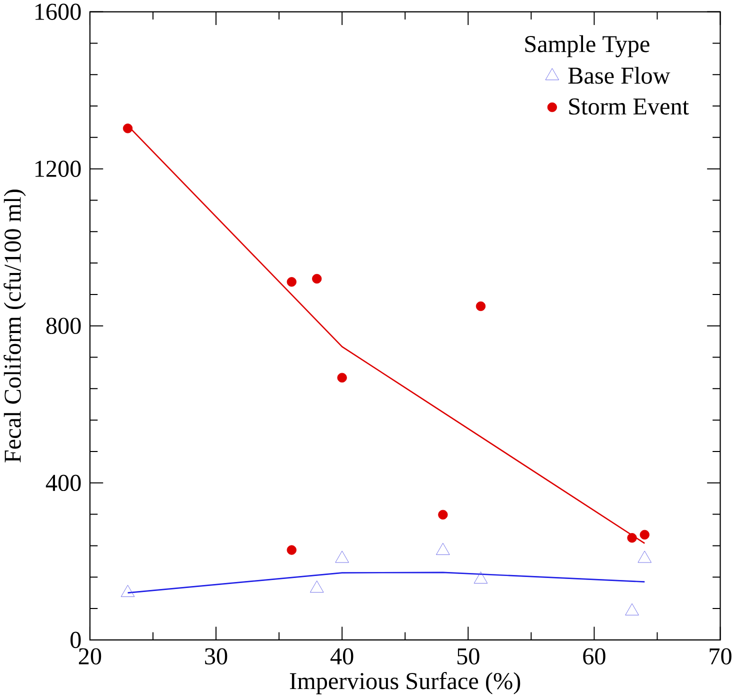 The image size is (736, 698). What do you see at coordinates (75, 640) in the screenshot?
I see `y-tick-label: 0` at bounding box center [75, 640].